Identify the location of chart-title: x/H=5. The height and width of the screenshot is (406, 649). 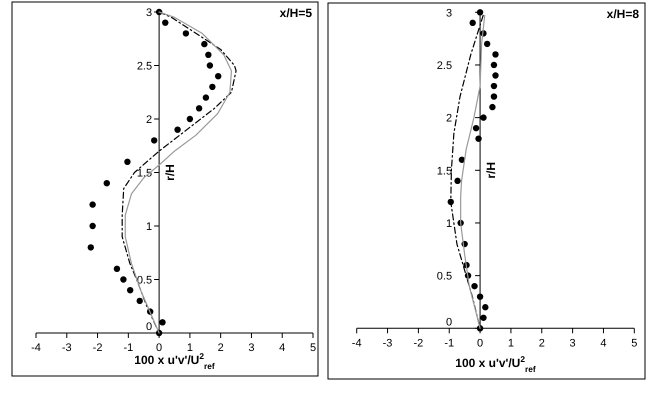
(296, 13).